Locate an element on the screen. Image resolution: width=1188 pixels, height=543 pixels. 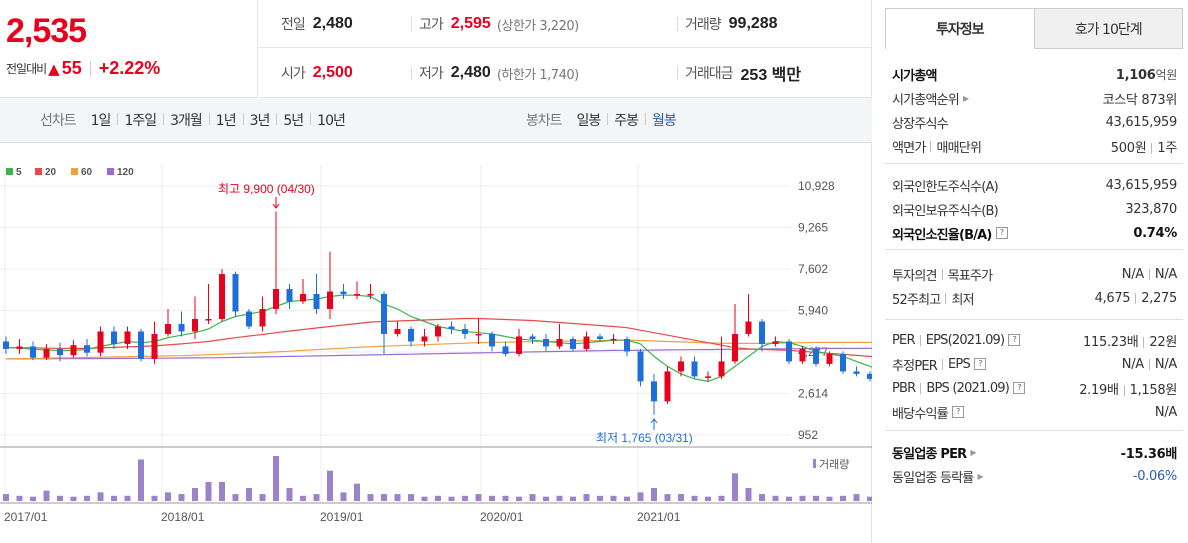
high-label: 고가 is located at coordinates (431, 25).